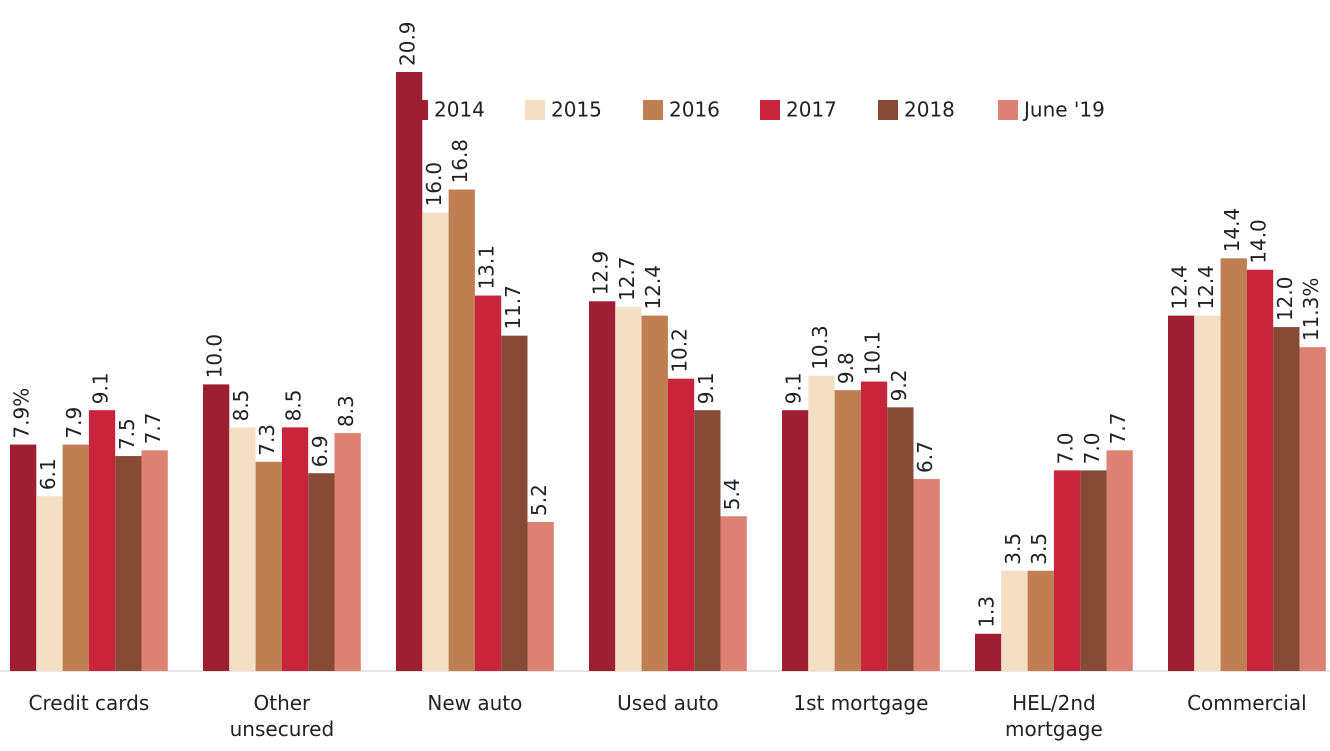 The height and width of the screenshot is (751, 1330). What do you see at coordinates (215, 356) in the screenshot?
I see `value-label: 10.0` at bounding box center [215, 356].